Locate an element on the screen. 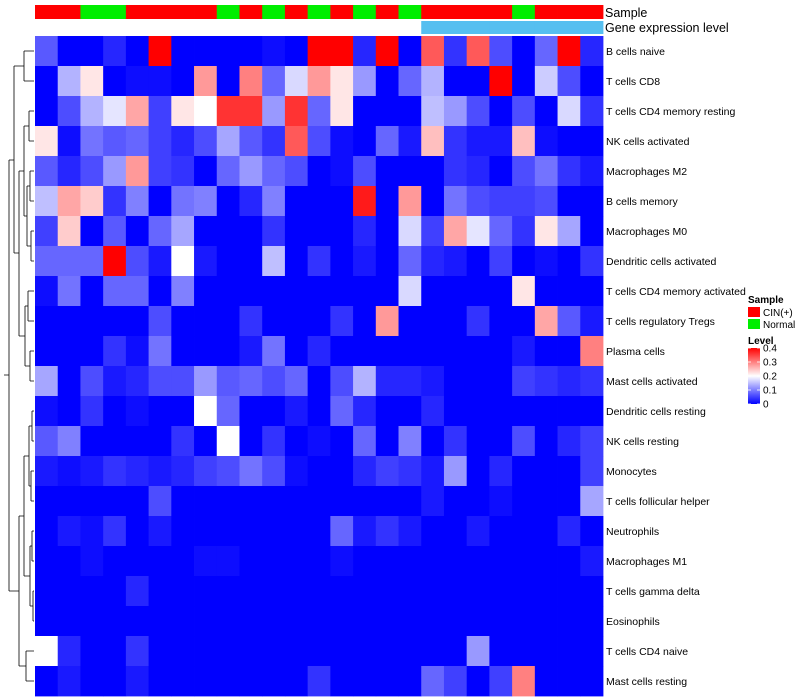  row-label: T cells follicular helper is located at coordinates (658, 502).